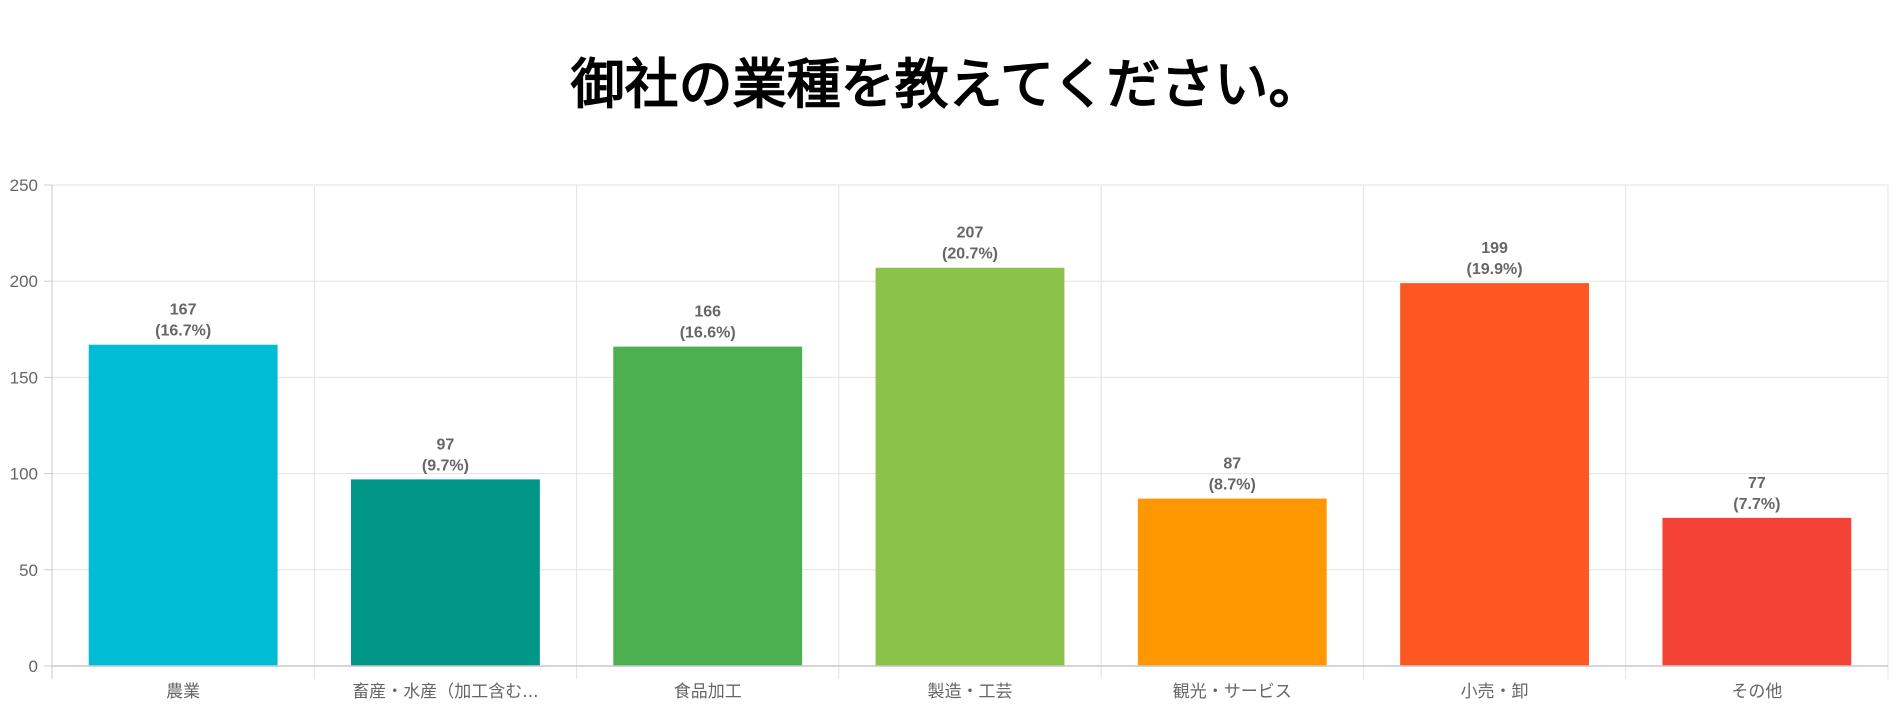 The width and height of the screenshot is (1893, 711). I want to click on data-label-percent: (20.7%), so click(970, 254).